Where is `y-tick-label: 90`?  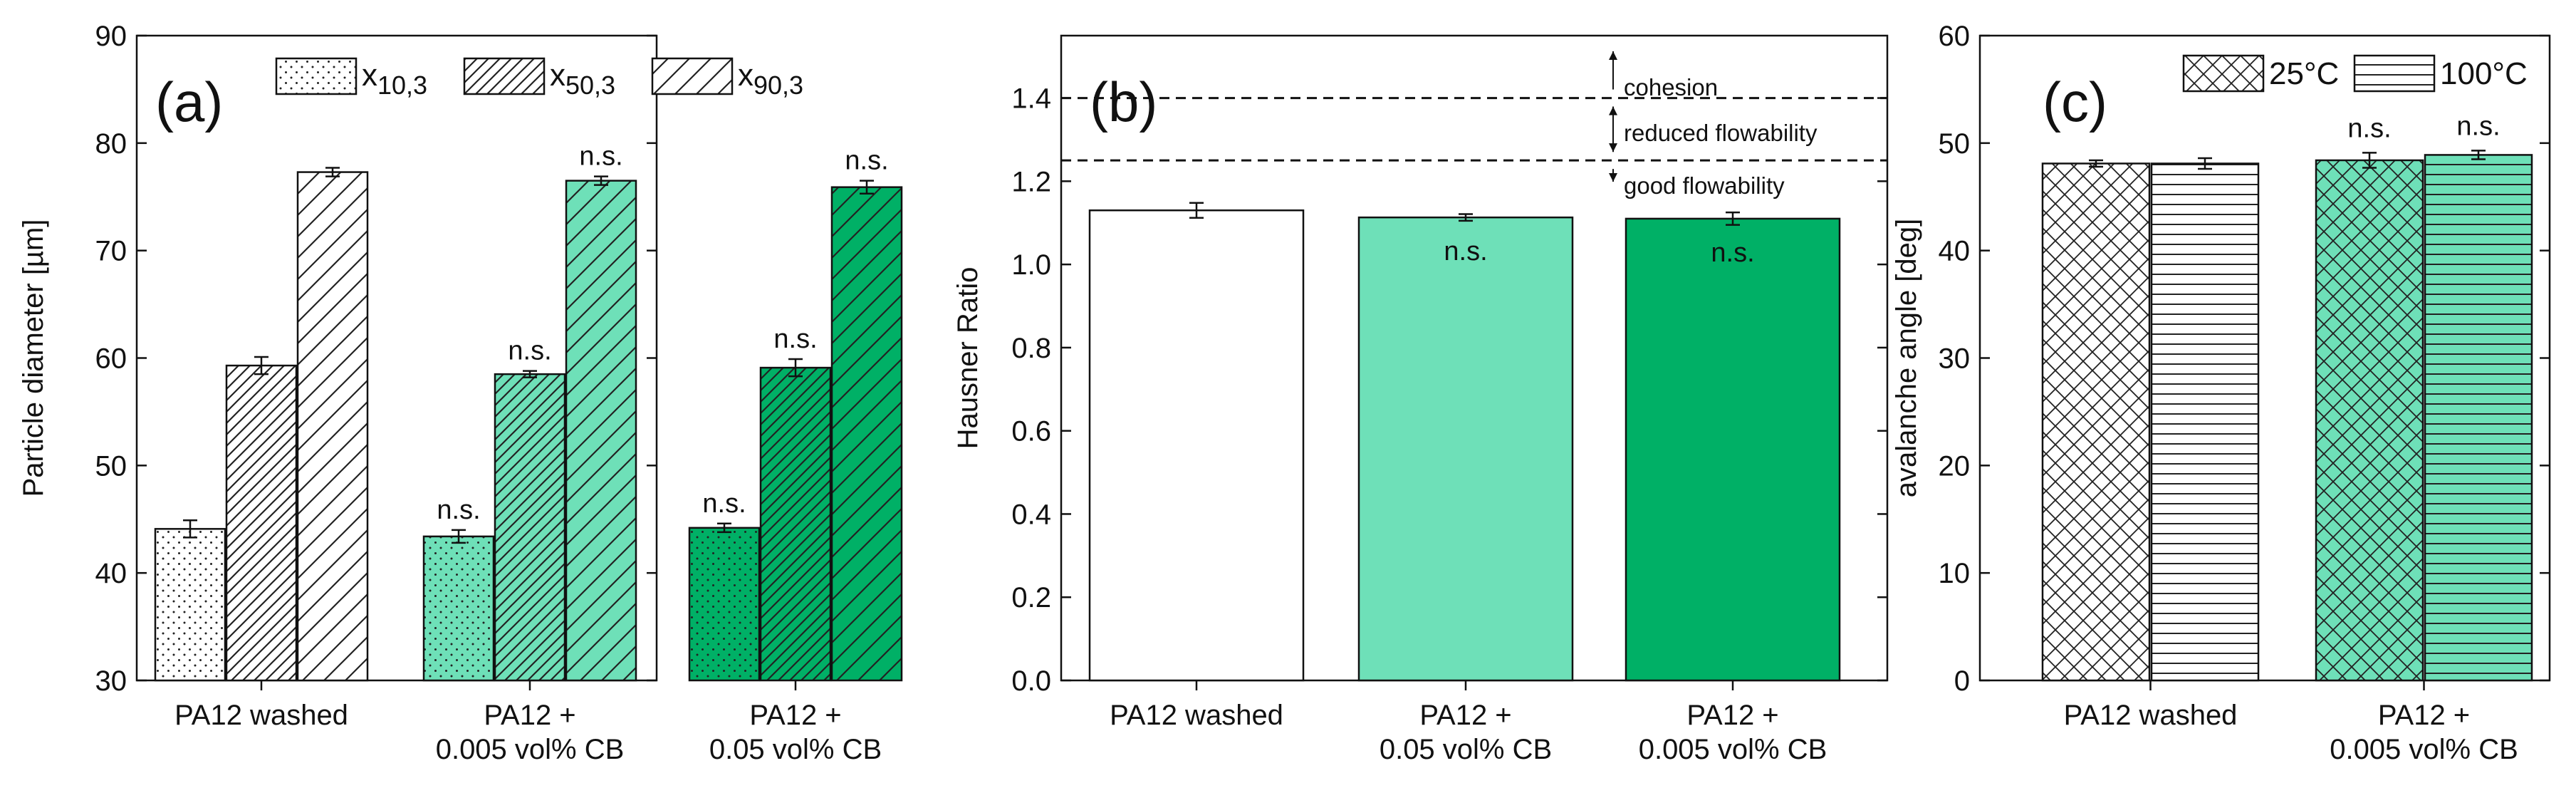
y-tick-label: 90 is located at coordinates (111, 36).